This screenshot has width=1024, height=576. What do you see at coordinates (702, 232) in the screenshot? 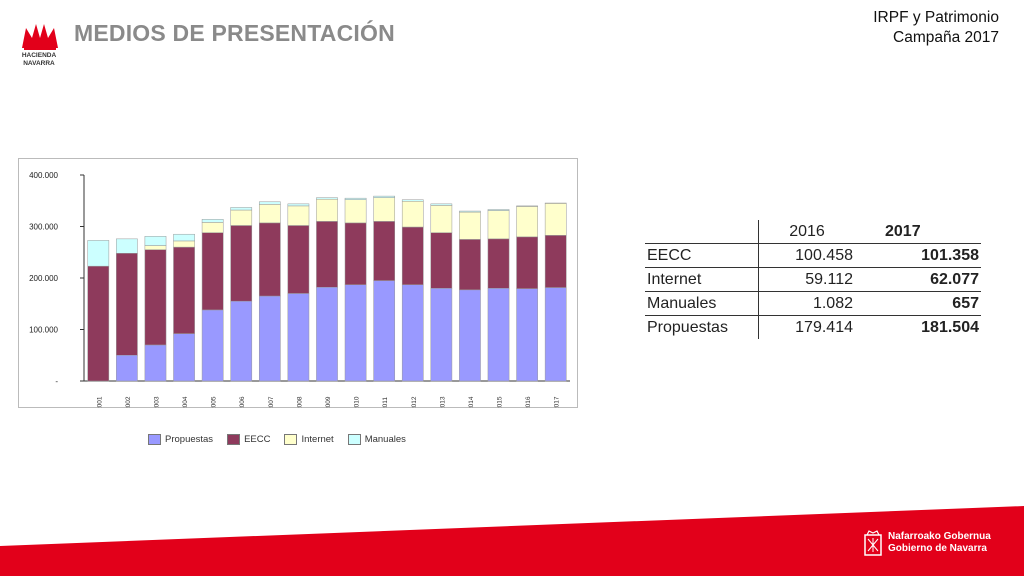
I see `table-header-corner` at bounding box center [702, 232].